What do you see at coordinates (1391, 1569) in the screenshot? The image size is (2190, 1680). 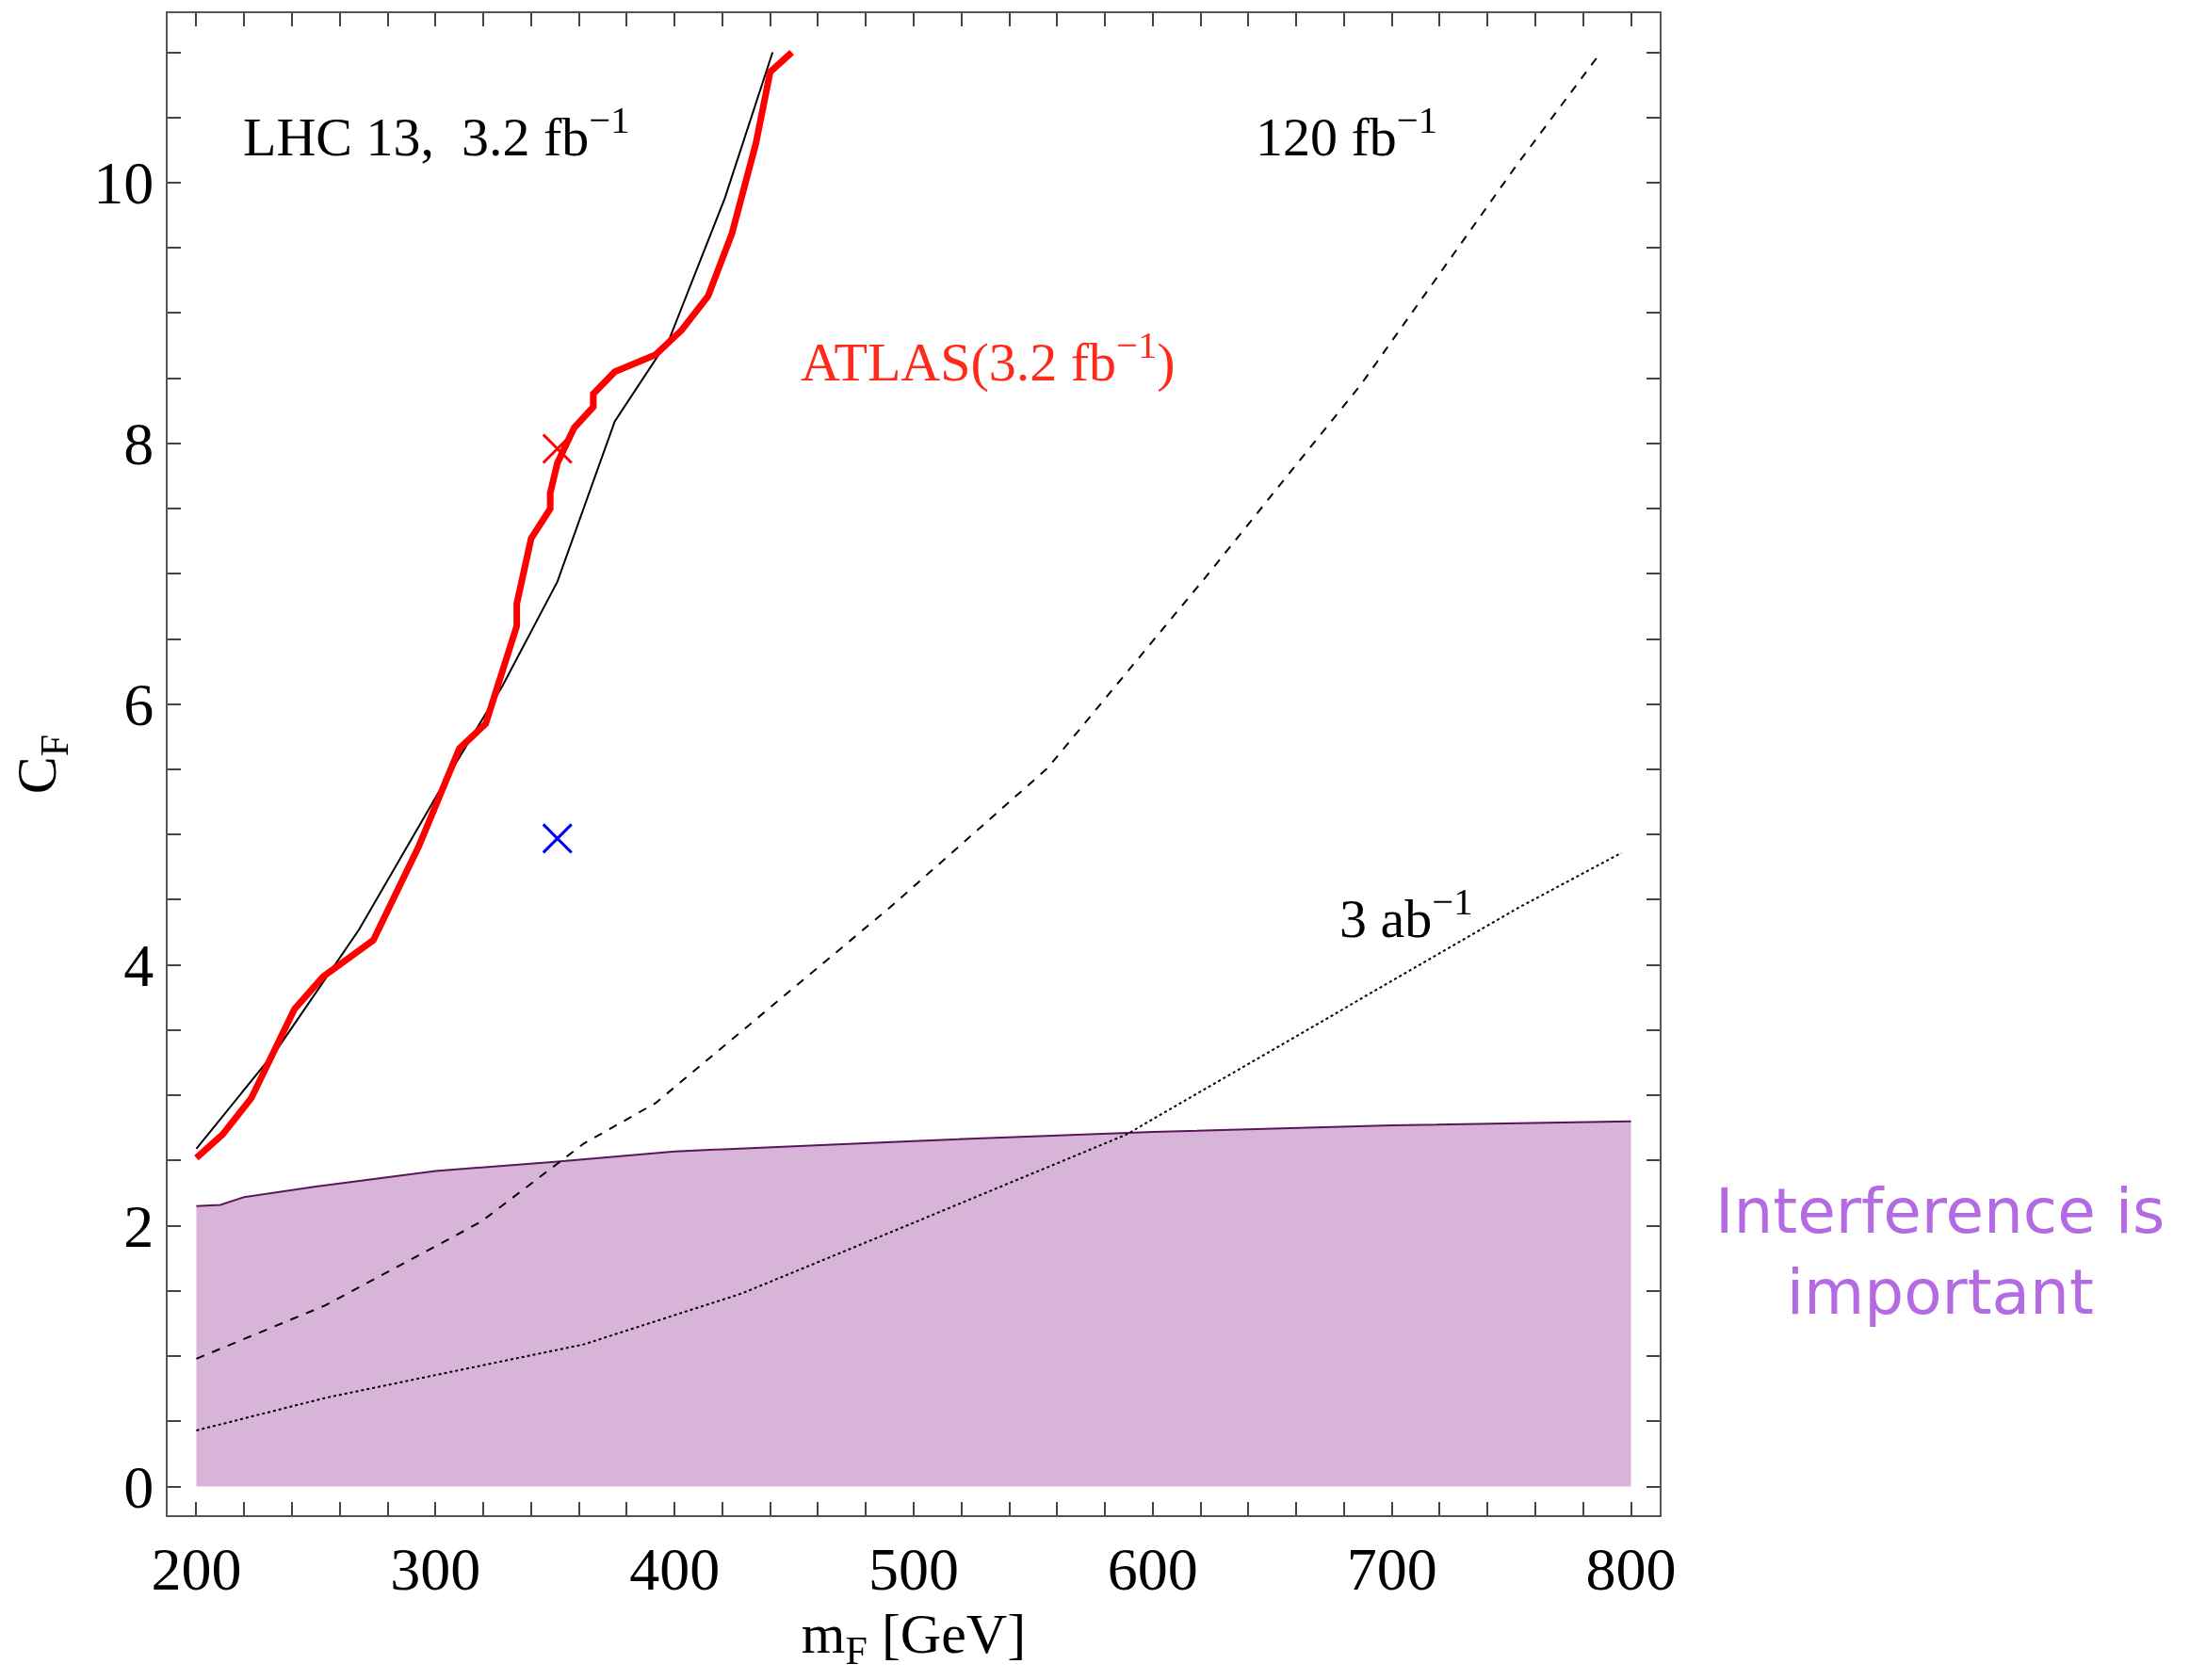 I see `x-tick-label: 700` at bounding box center [1391, 1569].